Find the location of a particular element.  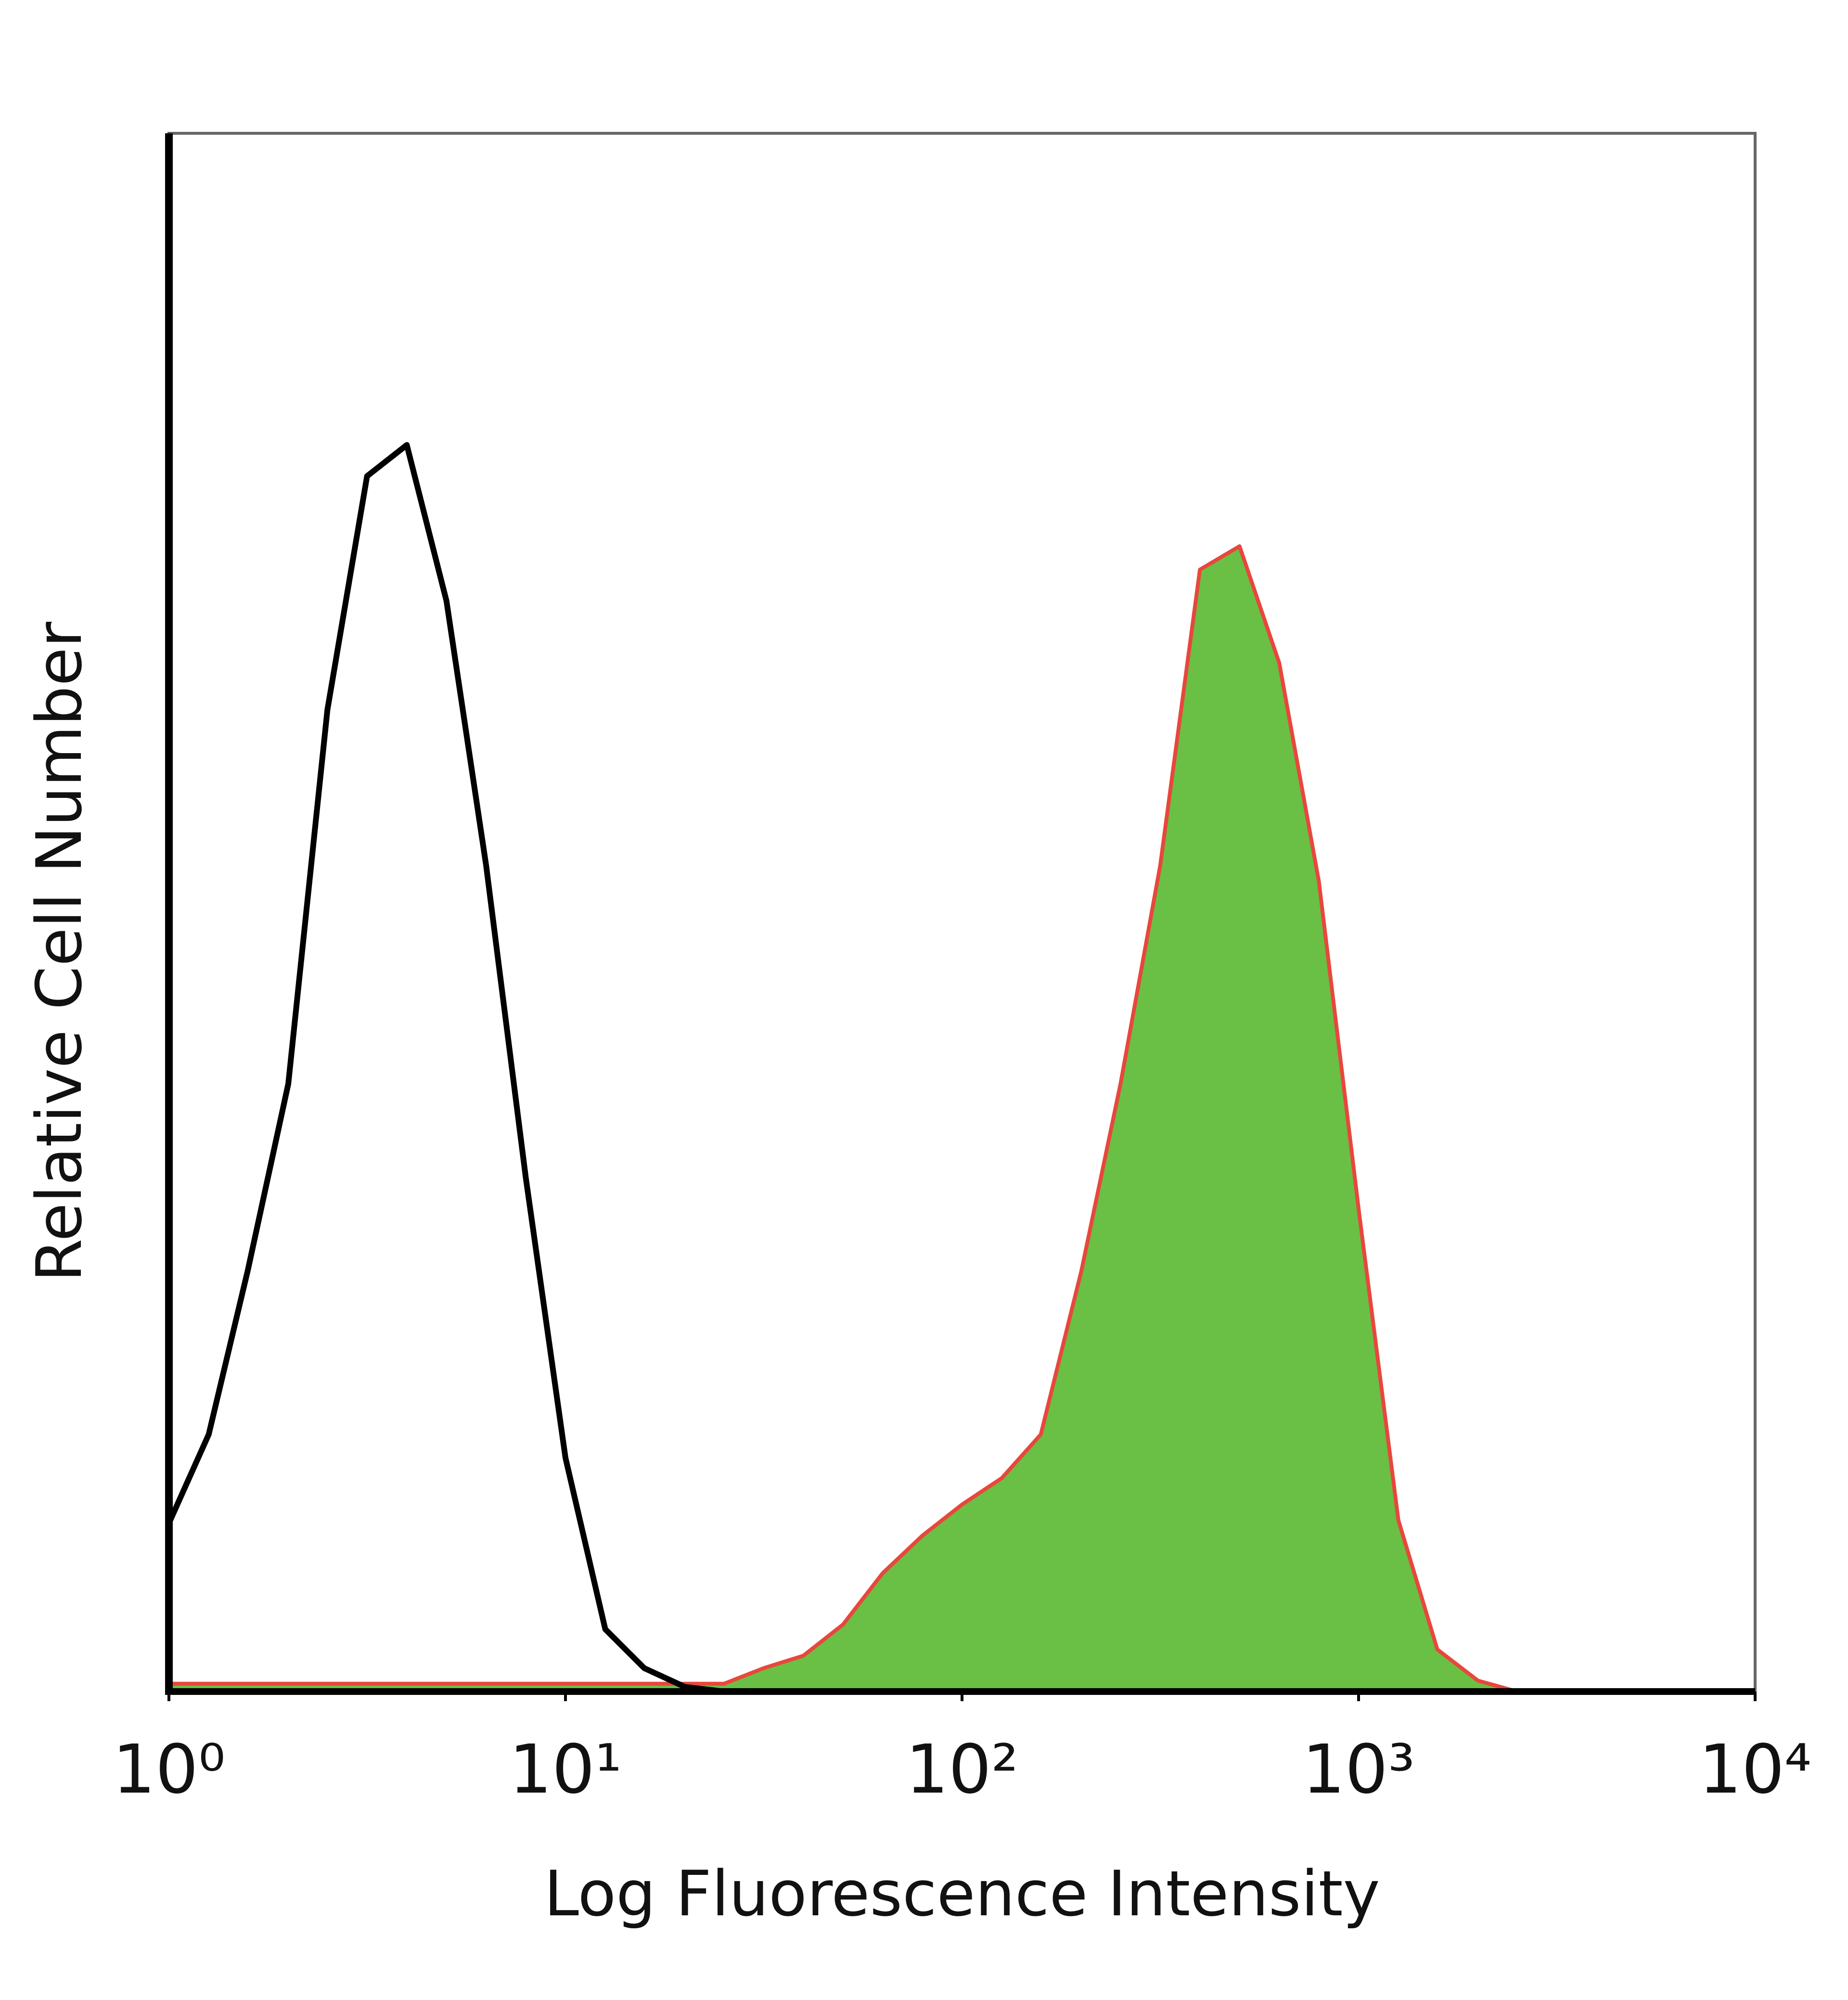

x-axis-label: Log Fluorescence Intensity is located at coordinates (962, 1893).